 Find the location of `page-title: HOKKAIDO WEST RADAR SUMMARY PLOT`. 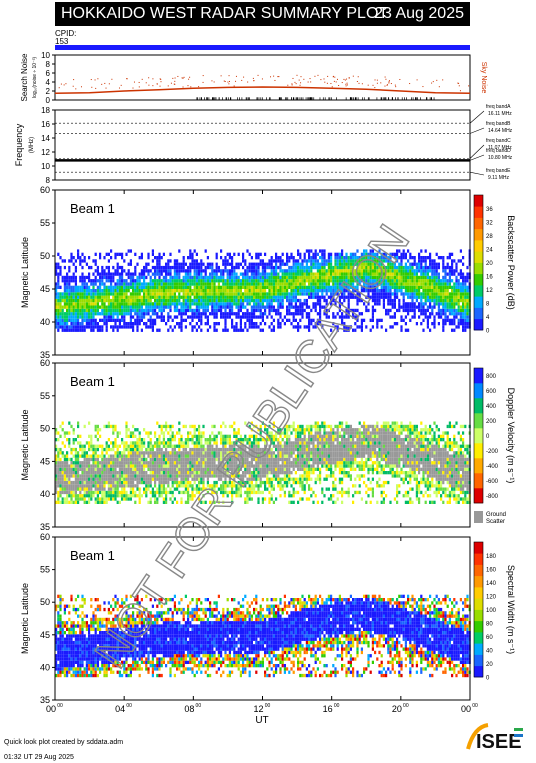

page-title: HOKKAIDO WEST RADAR SUMMARY PLOT is located at coordinates (225, 13).